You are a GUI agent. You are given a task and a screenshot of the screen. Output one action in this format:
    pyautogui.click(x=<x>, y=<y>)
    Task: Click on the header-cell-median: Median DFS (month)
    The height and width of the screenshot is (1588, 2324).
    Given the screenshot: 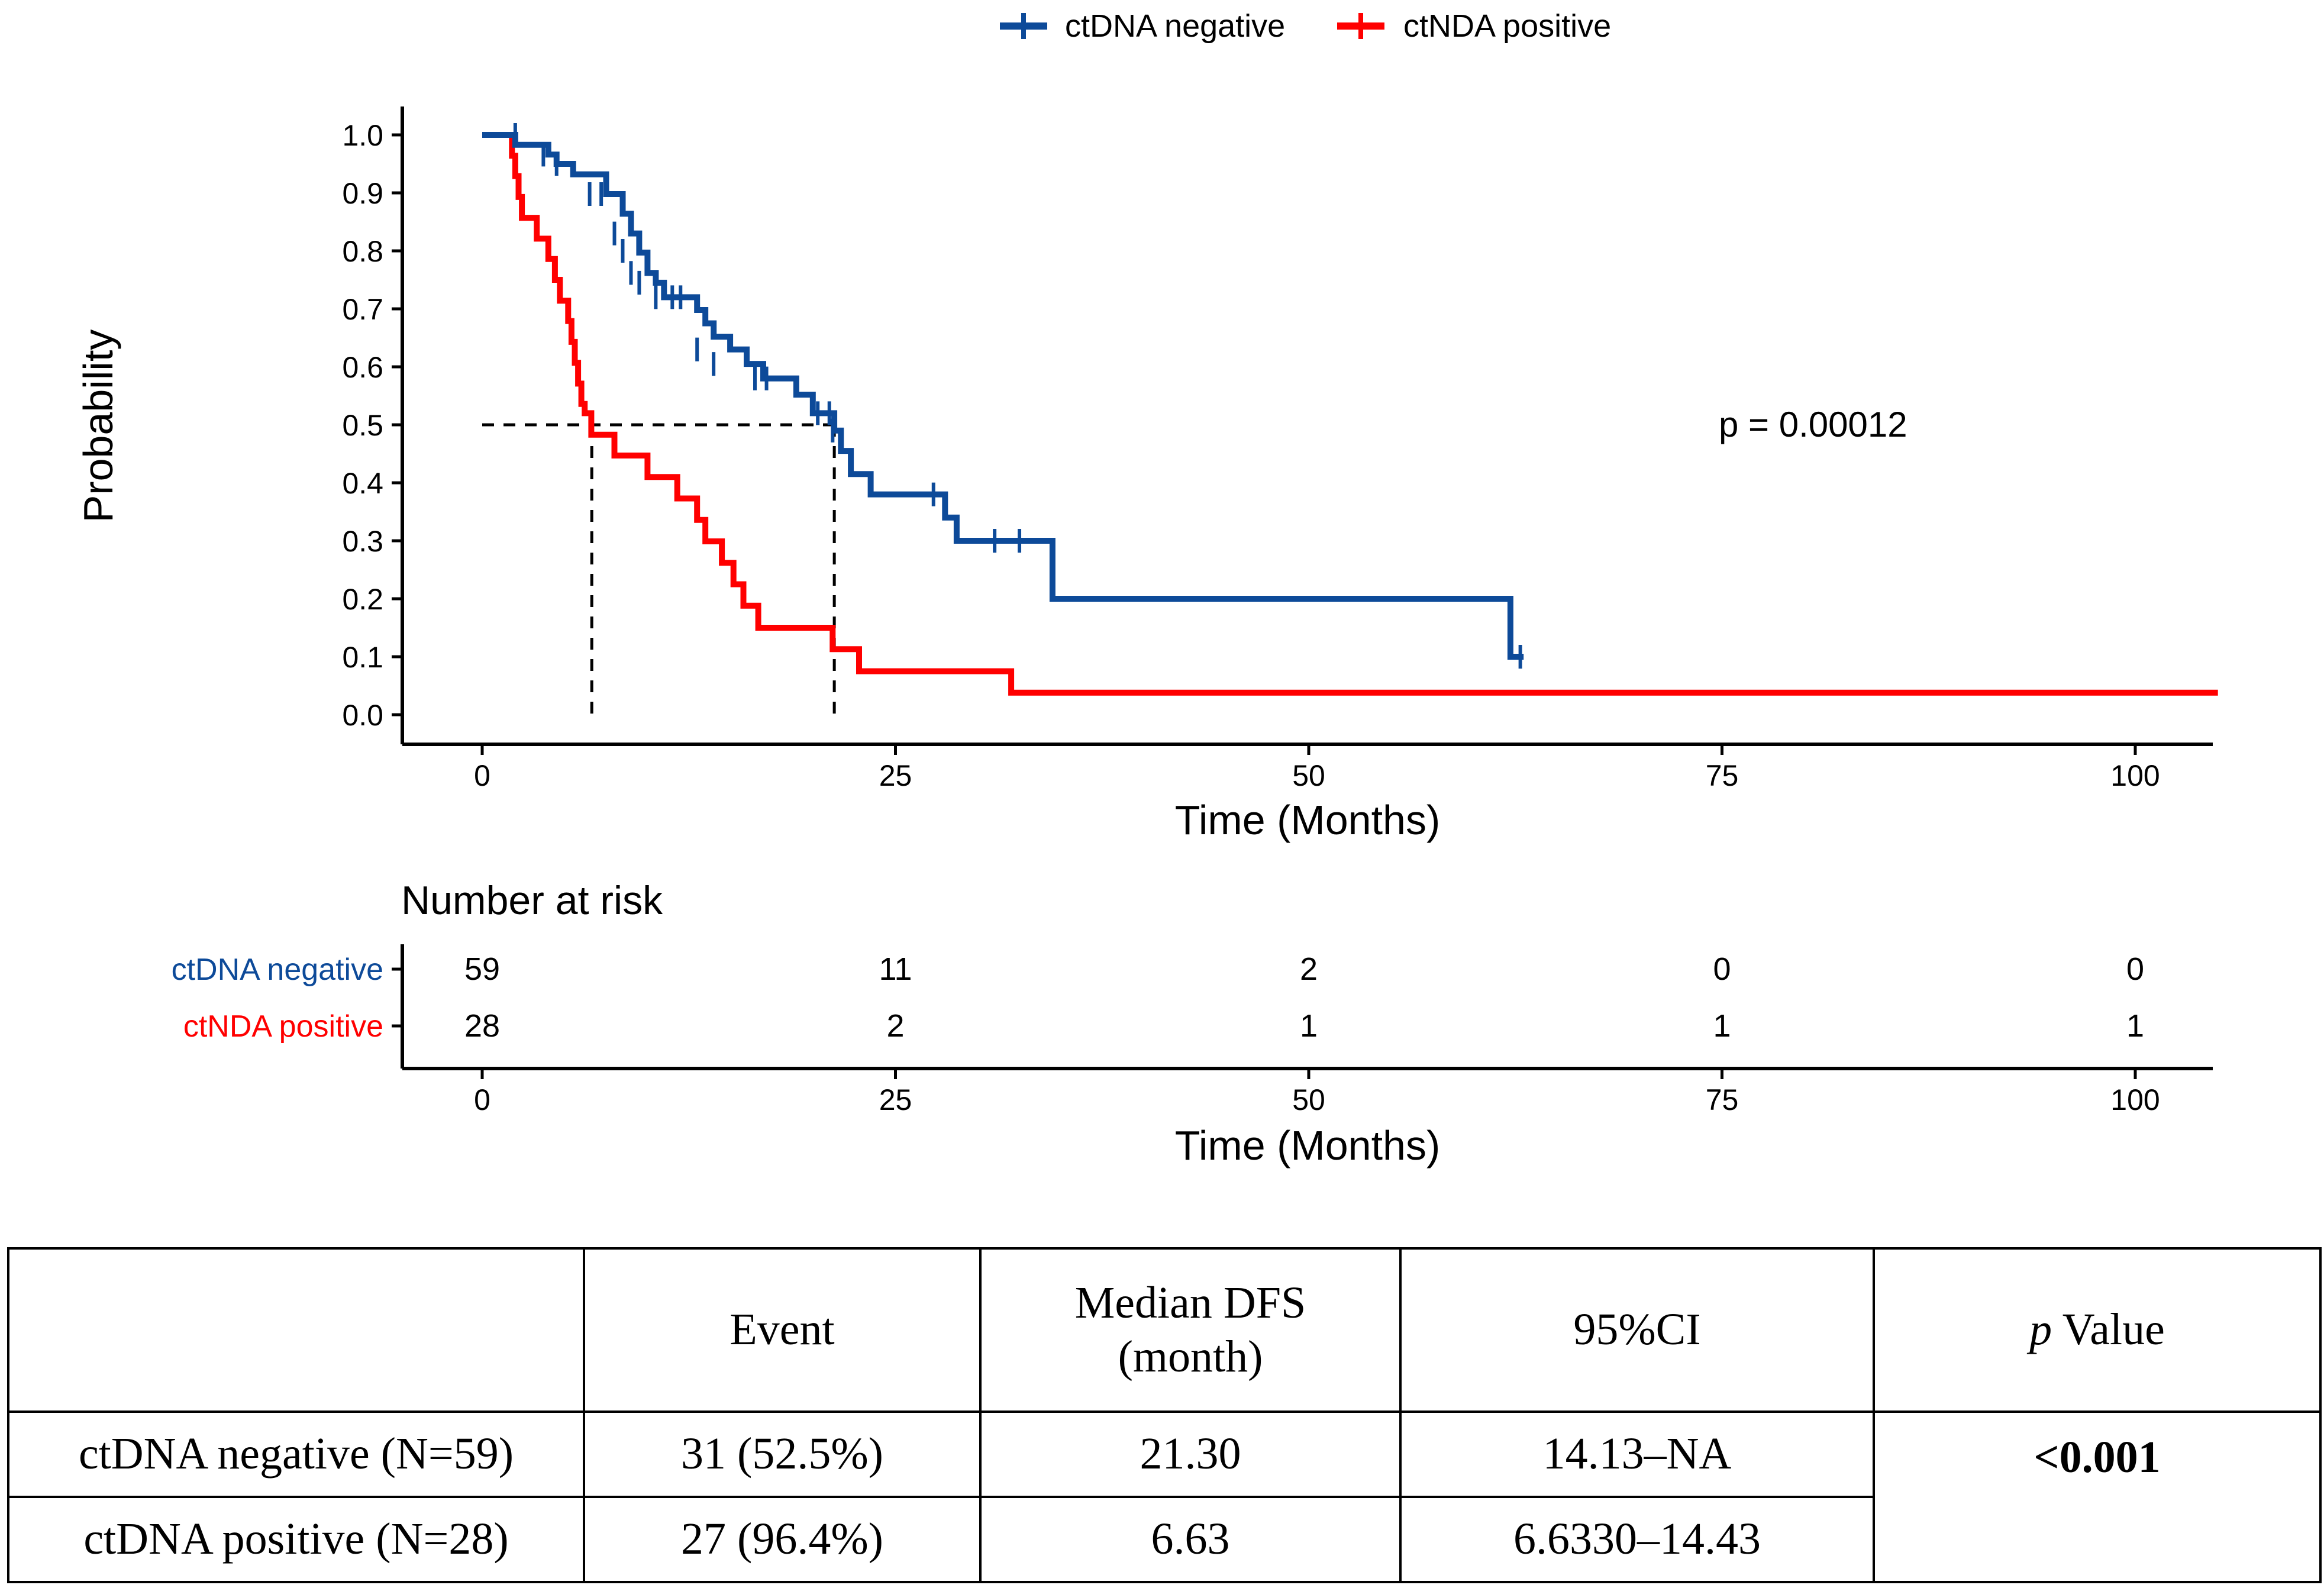 What is the action you would take?
    pyautogui.click(x=1190, y=1330)
    